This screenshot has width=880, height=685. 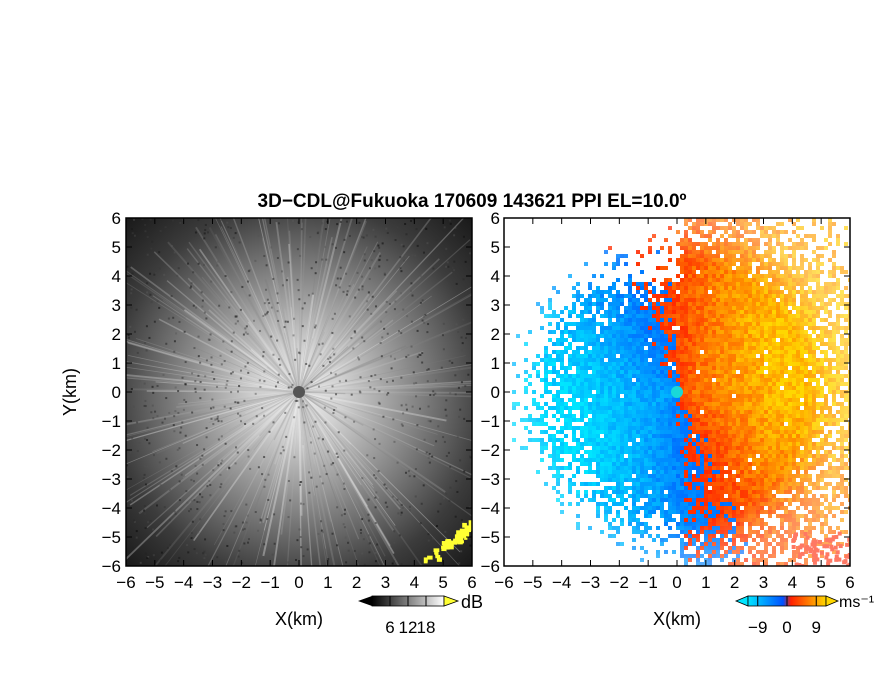 I want to click on strong-echo-pixel, so click(x=466, y=530).